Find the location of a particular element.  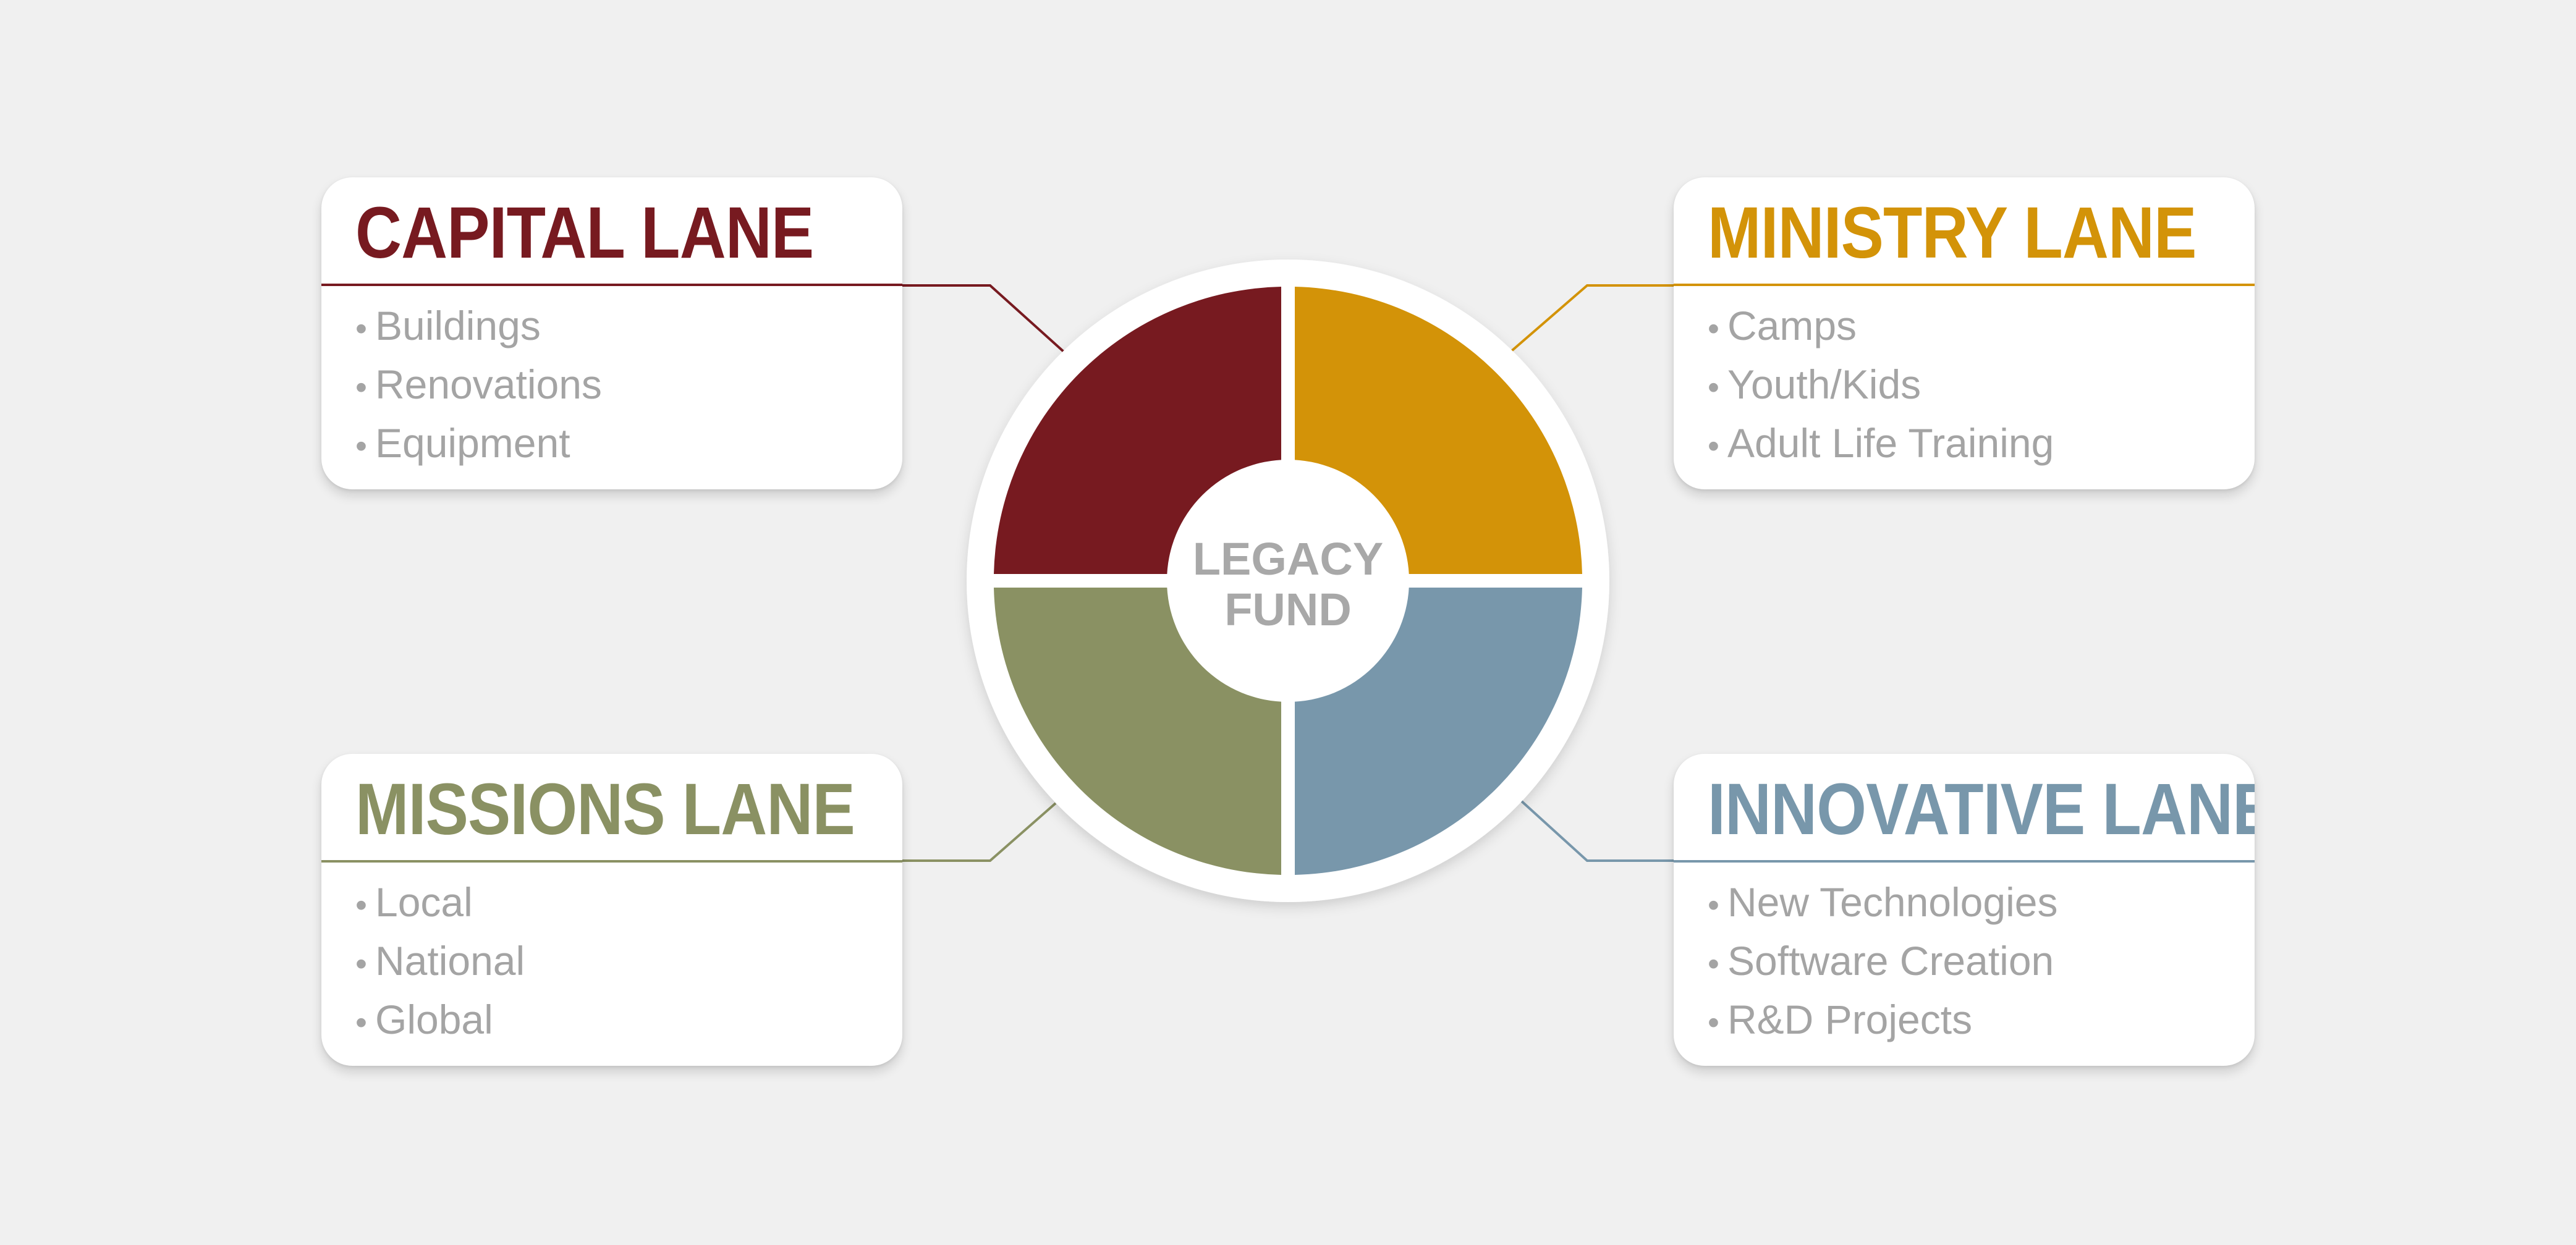

list-item: • R&D Projects is located at coordinates (1882, 1021).